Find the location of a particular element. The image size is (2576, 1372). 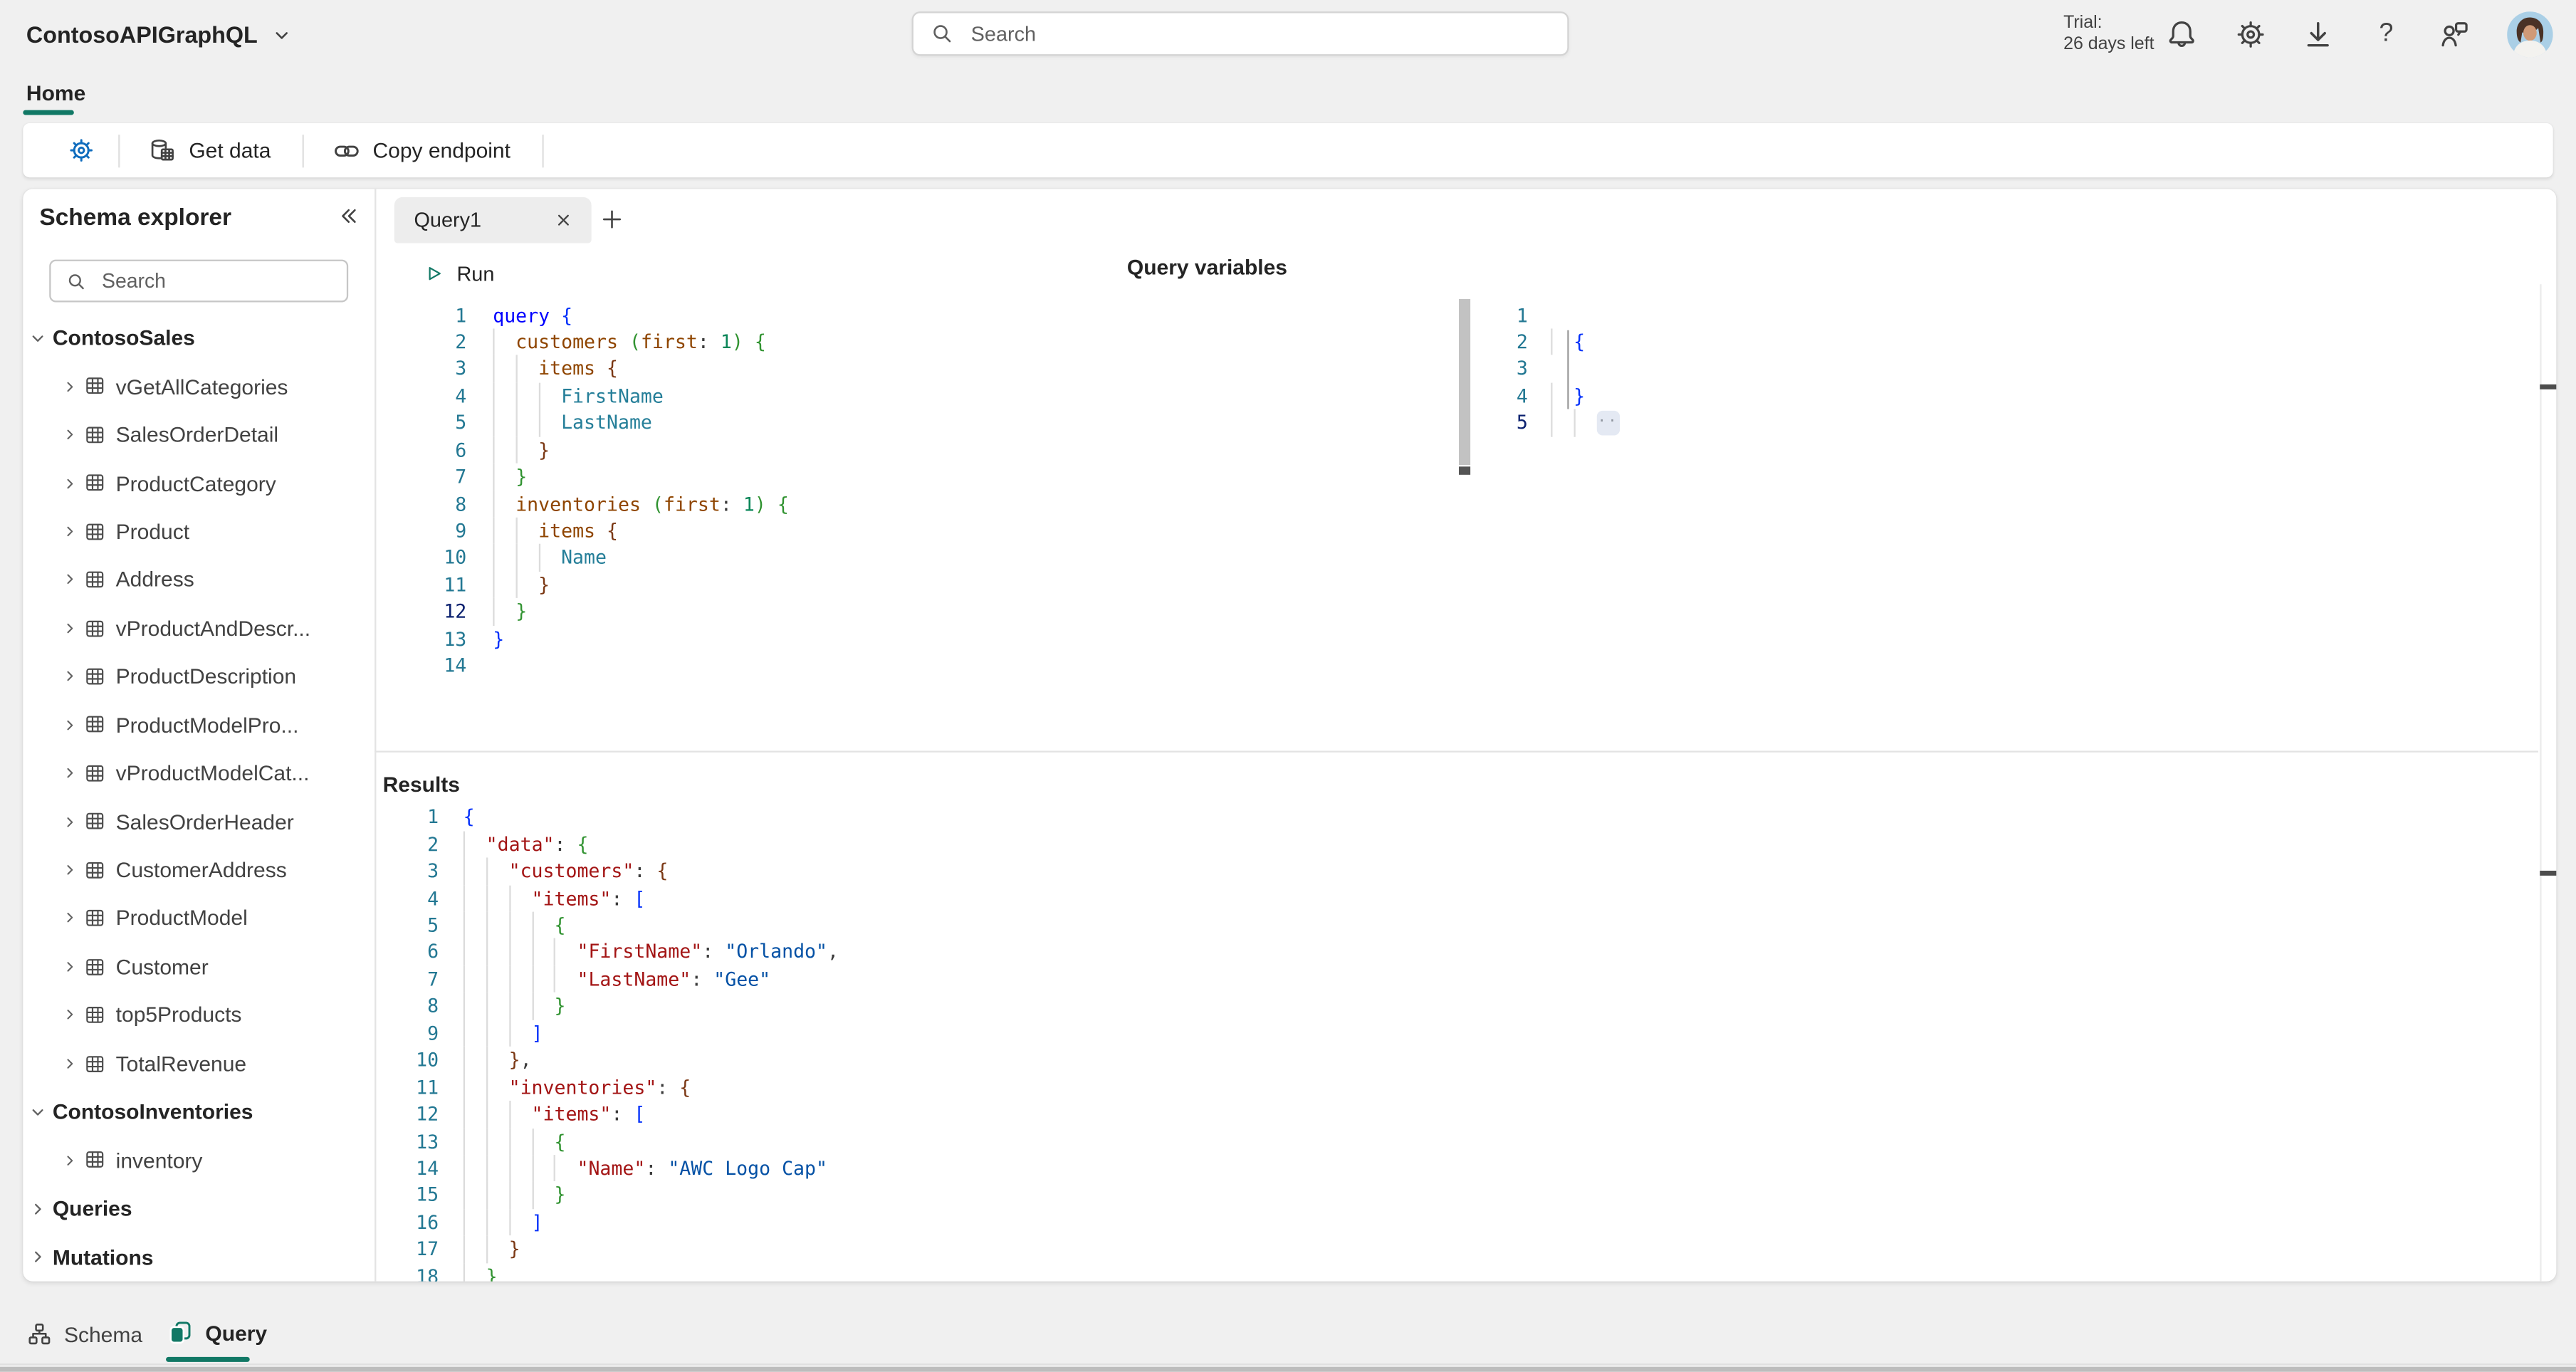

bottom-scrollbar-strip is located at coordinates (1288, 1369).